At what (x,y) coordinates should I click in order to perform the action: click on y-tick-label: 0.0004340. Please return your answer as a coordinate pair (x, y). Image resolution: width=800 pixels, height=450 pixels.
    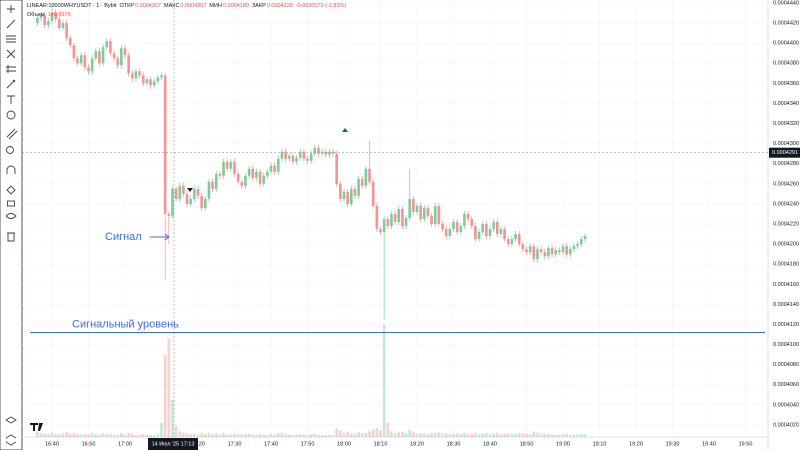
    Looking at the image, I should click on (786, 104).